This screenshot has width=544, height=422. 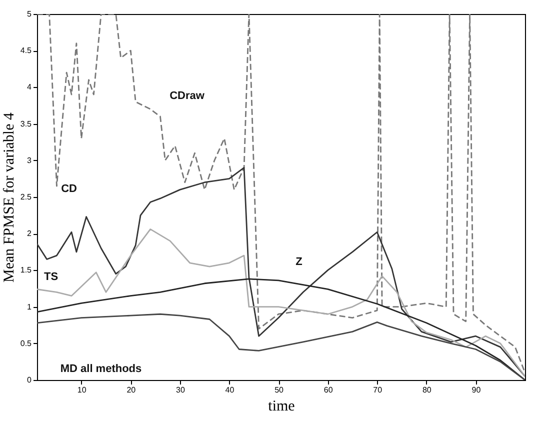 What do you see at coordinates (82, 390) in the screenshot?
I see `x-tick-label: 10` at bounding box center [82, 390].